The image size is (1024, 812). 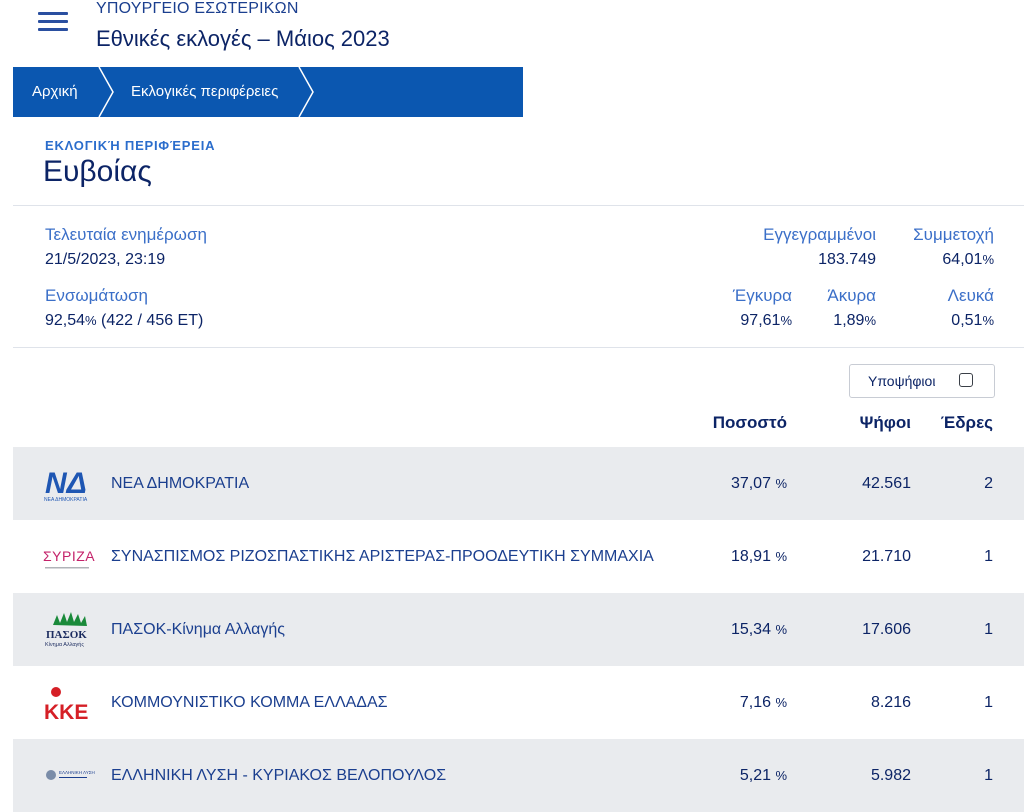 What do you see at coordinates (902, 381) in the screenshot?
I see `candidates-toggle-label: Υποψήφιοι` at bounding box center [902, 381].